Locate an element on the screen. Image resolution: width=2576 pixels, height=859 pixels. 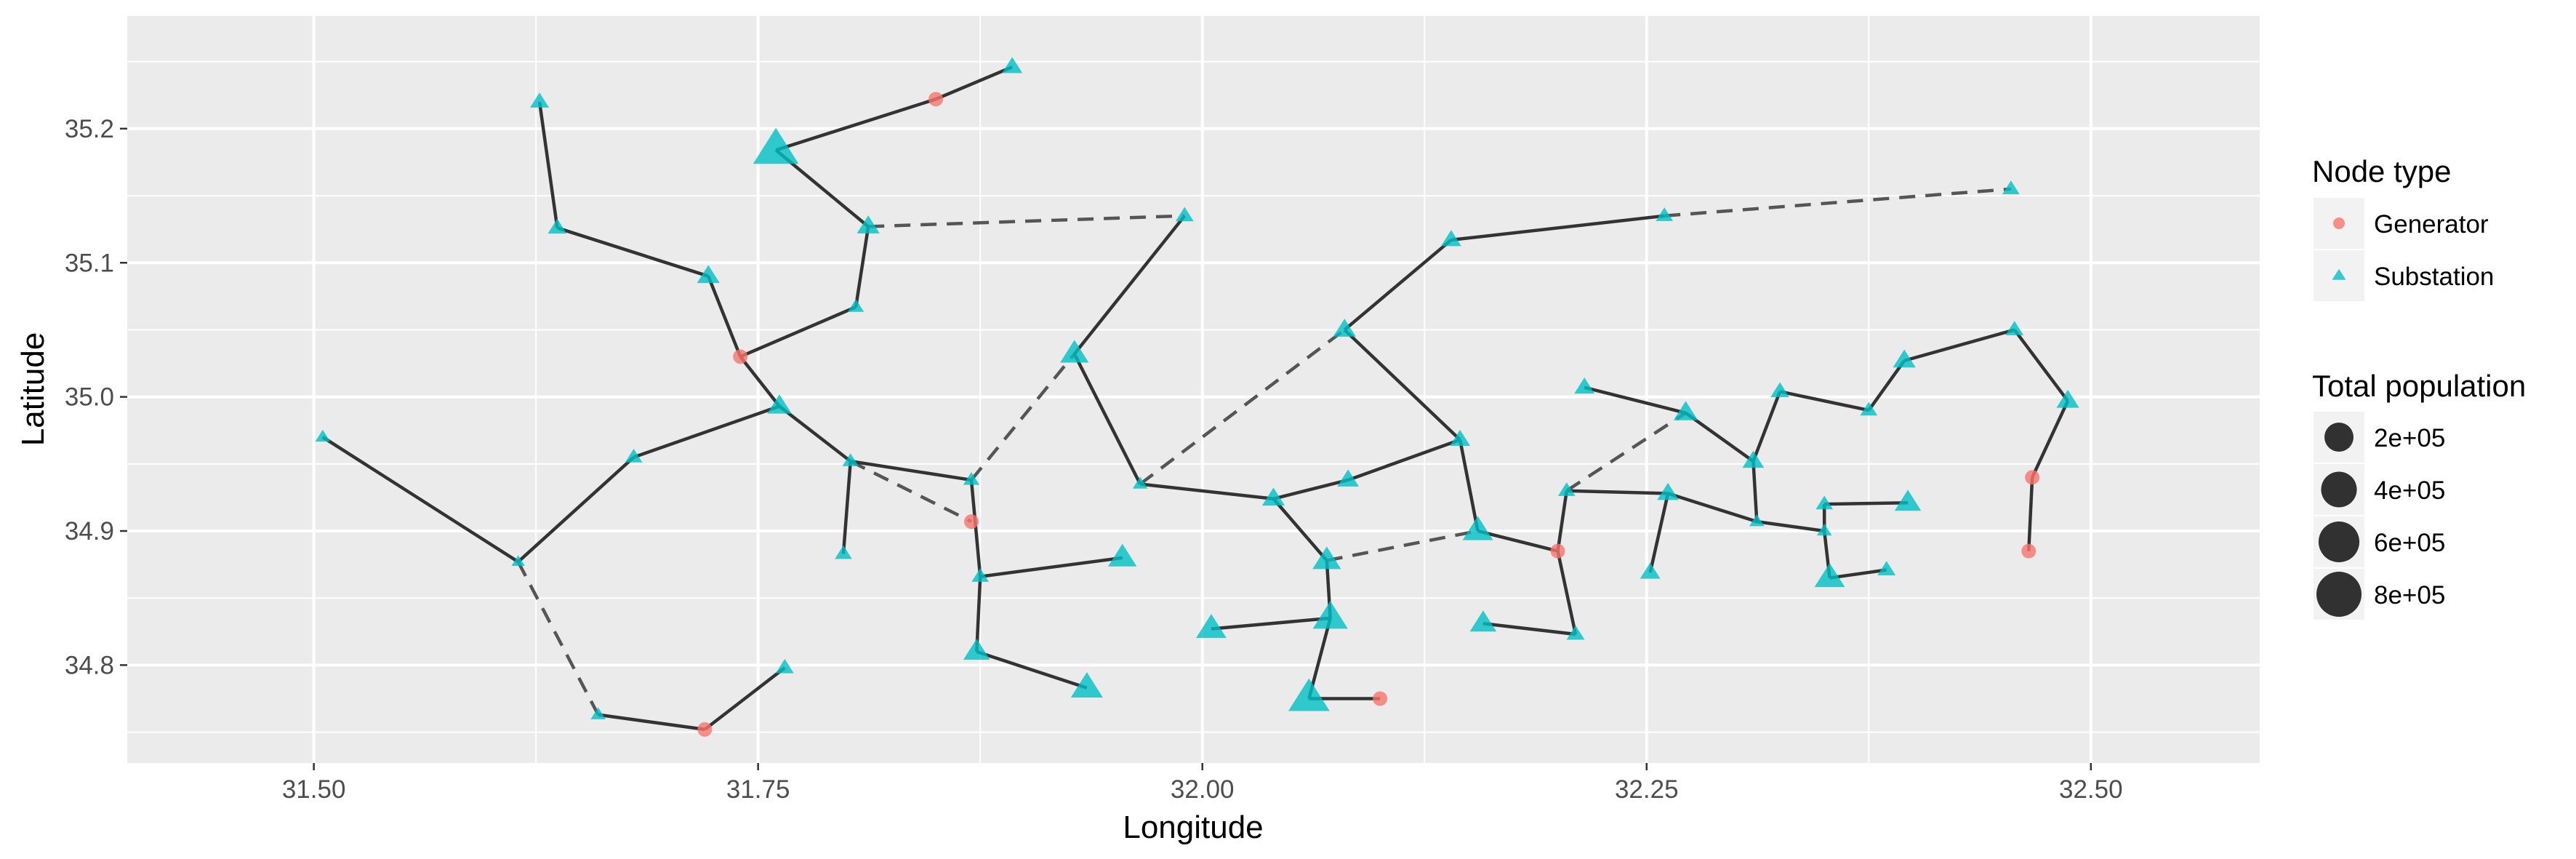
x-tick-label: 32.25 is located at coordinates (1647, 789).